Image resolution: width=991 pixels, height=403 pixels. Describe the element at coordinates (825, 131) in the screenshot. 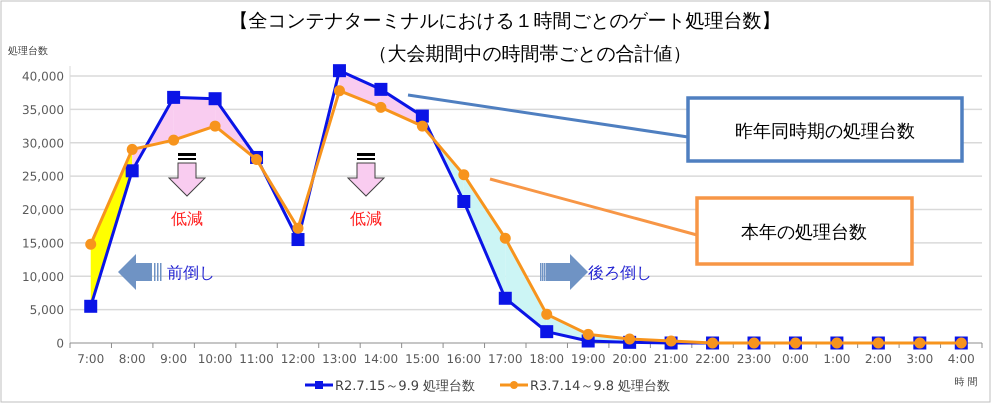

I see `annotation: 昨年同時期の処理台数` at that location.